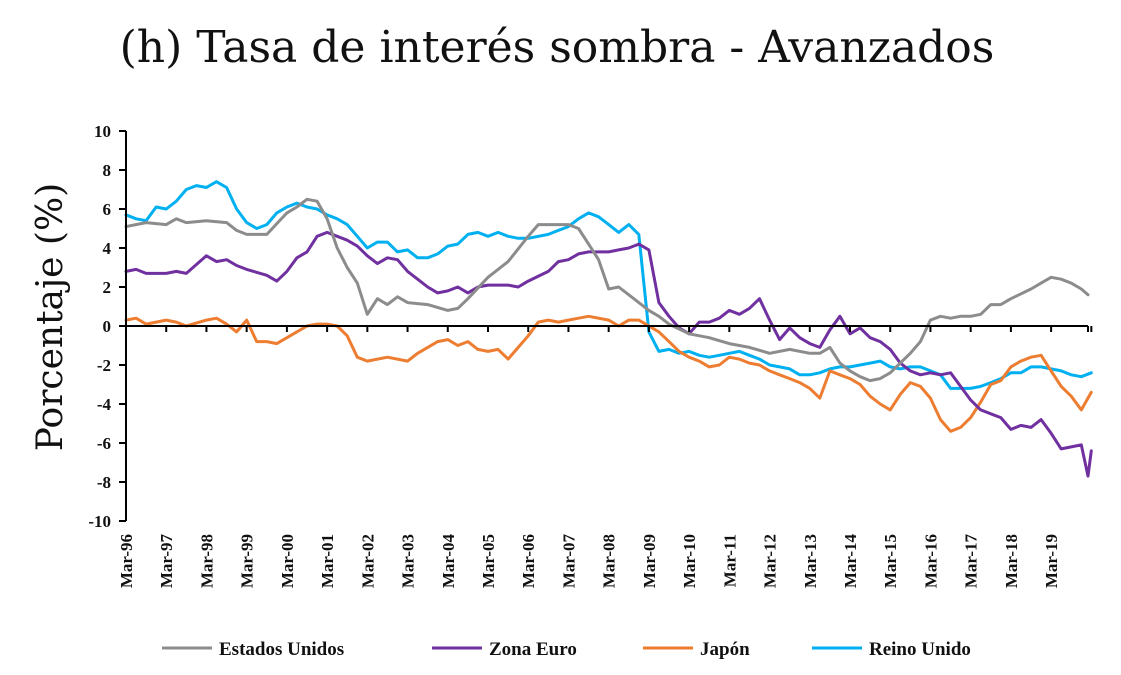 This screenshot has width=1121, height=675. Describe the element at coordinates (206, 561) in the screenshot. I see `x-tick-label: Mar-98` at that location.